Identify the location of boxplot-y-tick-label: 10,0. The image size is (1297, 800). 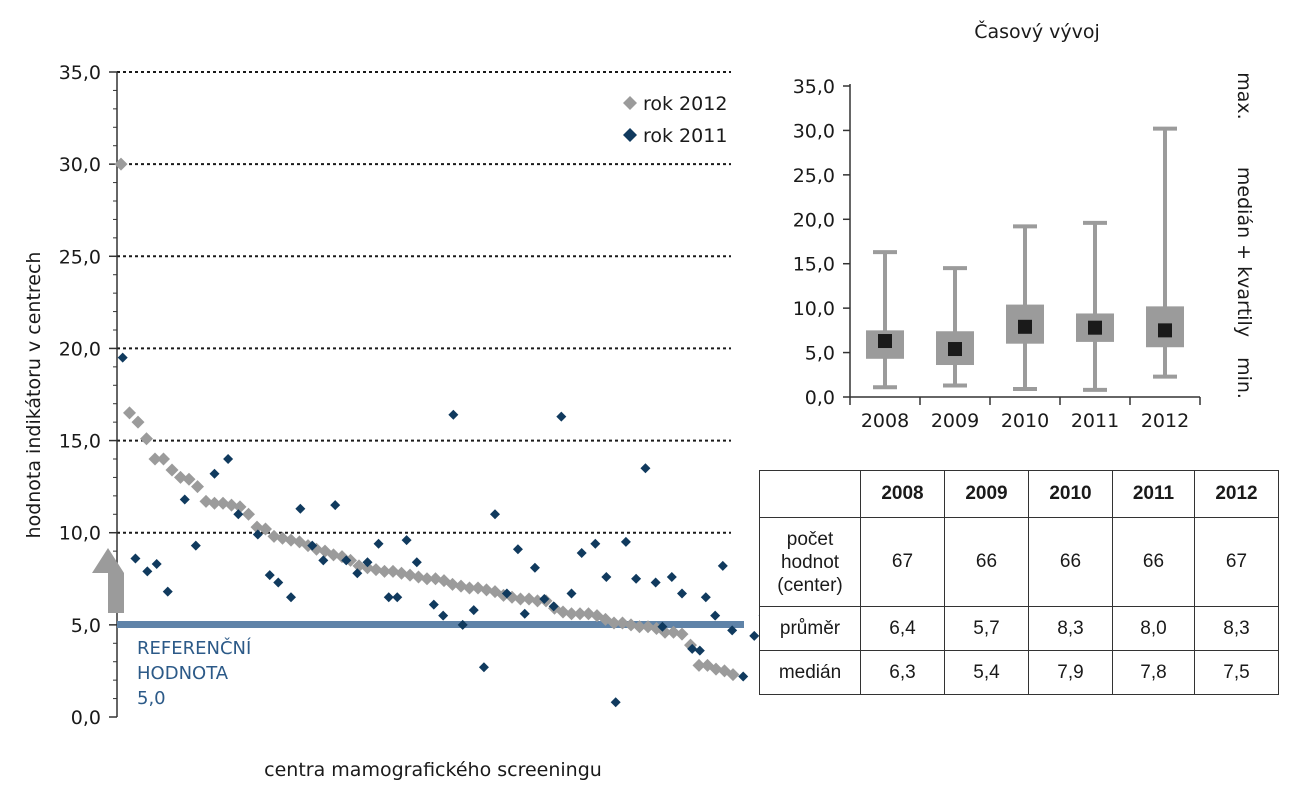
(814, 309).